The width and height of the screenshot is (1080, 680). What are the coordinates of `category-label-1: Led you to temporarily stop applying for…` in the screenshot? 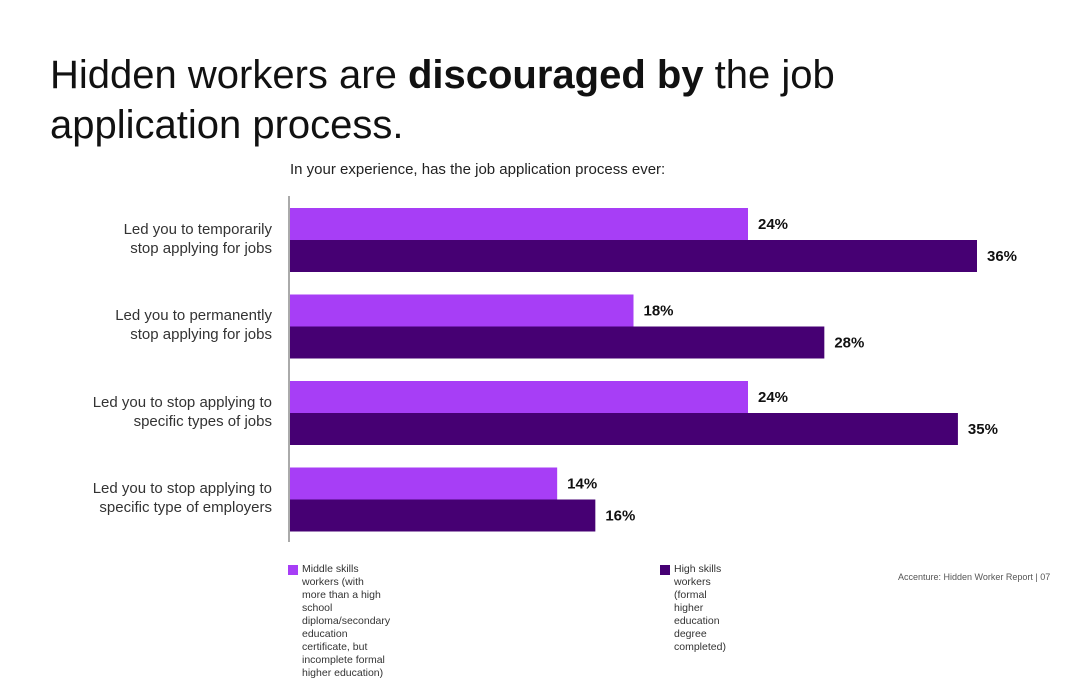 It's located at (142, 239).